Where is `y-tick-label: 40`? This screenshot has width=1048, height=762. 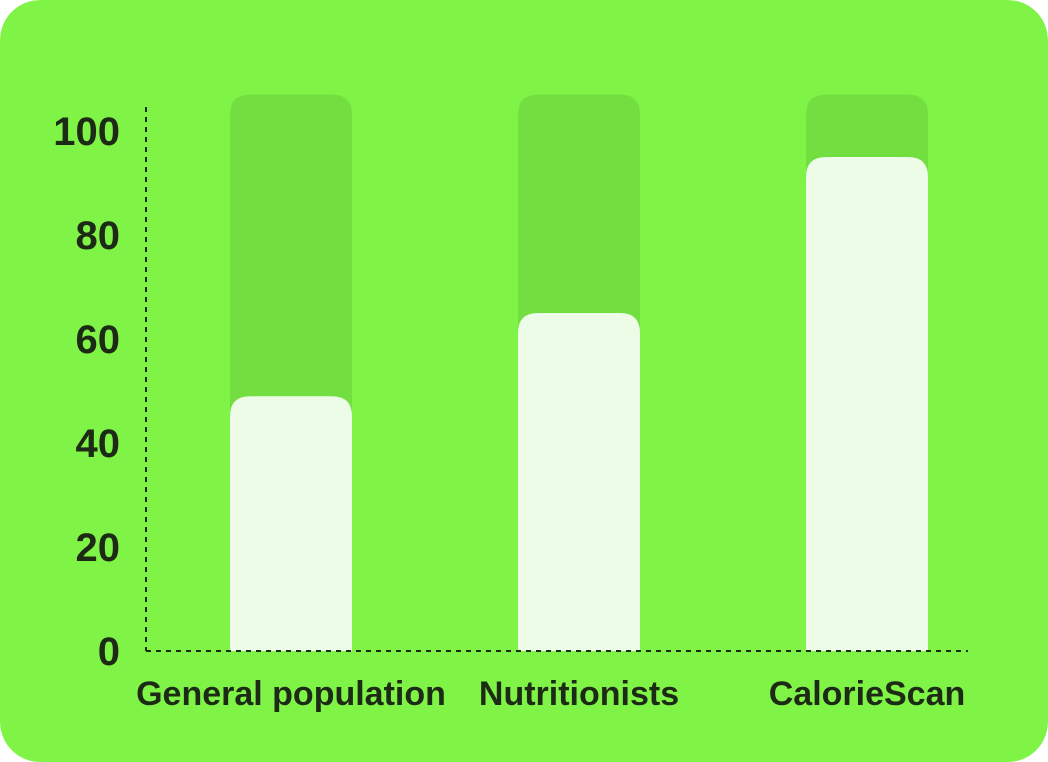 y-tick-label: 40 is located at coordinates (98, 444).